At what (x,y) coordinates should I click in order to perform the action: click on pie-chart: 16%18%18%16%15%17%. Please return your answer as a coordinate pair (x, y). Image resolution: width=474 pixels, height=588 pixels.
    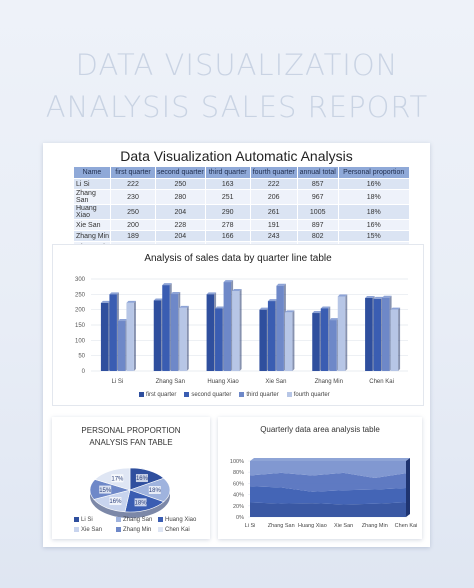
    Looking at the image, I should click on (130, 492).